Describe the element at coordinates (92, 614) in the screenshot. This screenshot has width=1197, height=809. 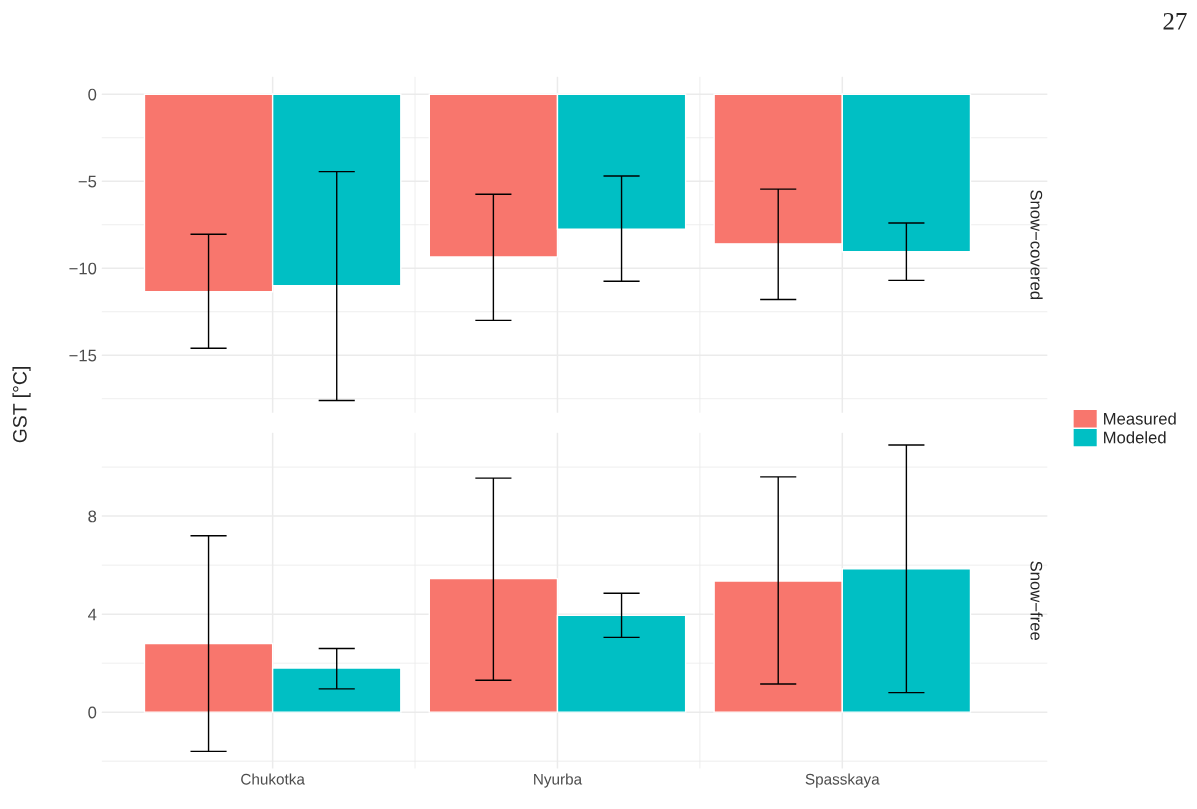
I see `y-tick-label: 4` at that location.